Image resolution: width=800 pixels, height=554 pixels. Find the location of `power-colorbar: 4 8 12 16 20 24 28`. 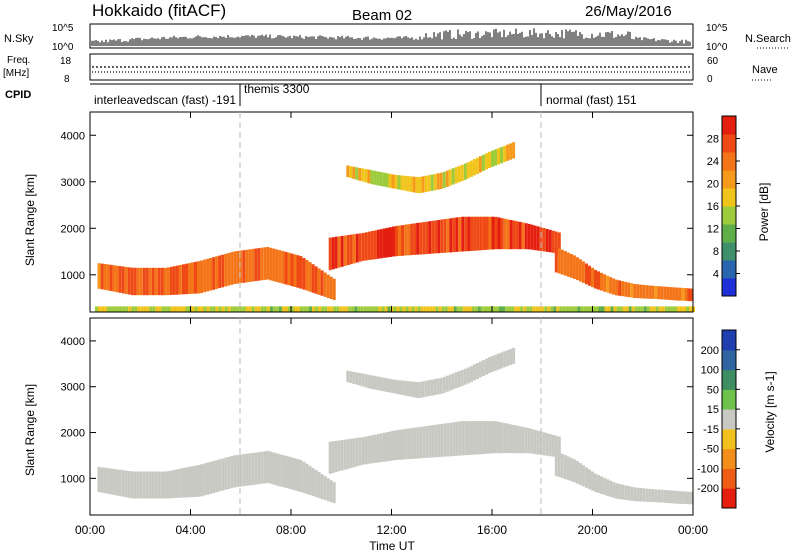

power-colorbar: 4 8 12 16 20 24 28 is located at coordinates (723, 206).